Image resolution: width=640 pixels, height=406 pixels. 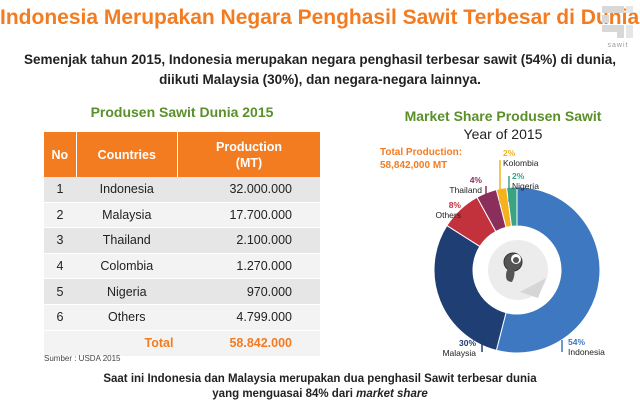 I want to click on table-row: 1 Indonesia 32.000.000, so click(x=182, y=190).